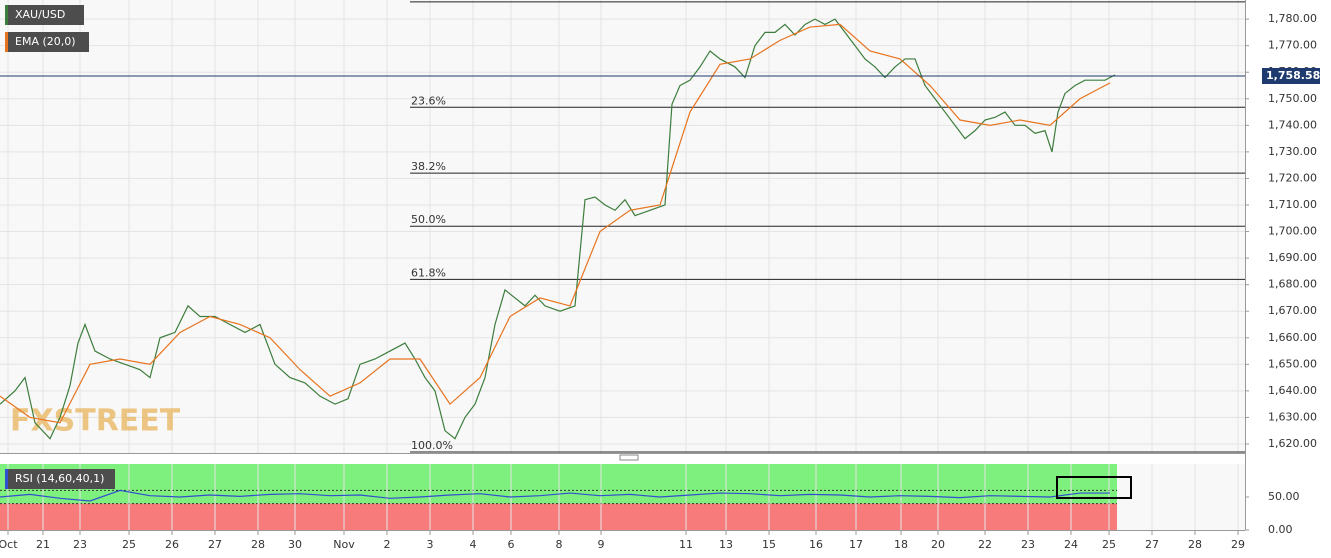 The width and height of the screenshot is (1331, 558). What do you see at coordinates (1292, 363) in the screenshot?
I see `y-tick-label: 1,650.00` at bounding box center [1292, 363].